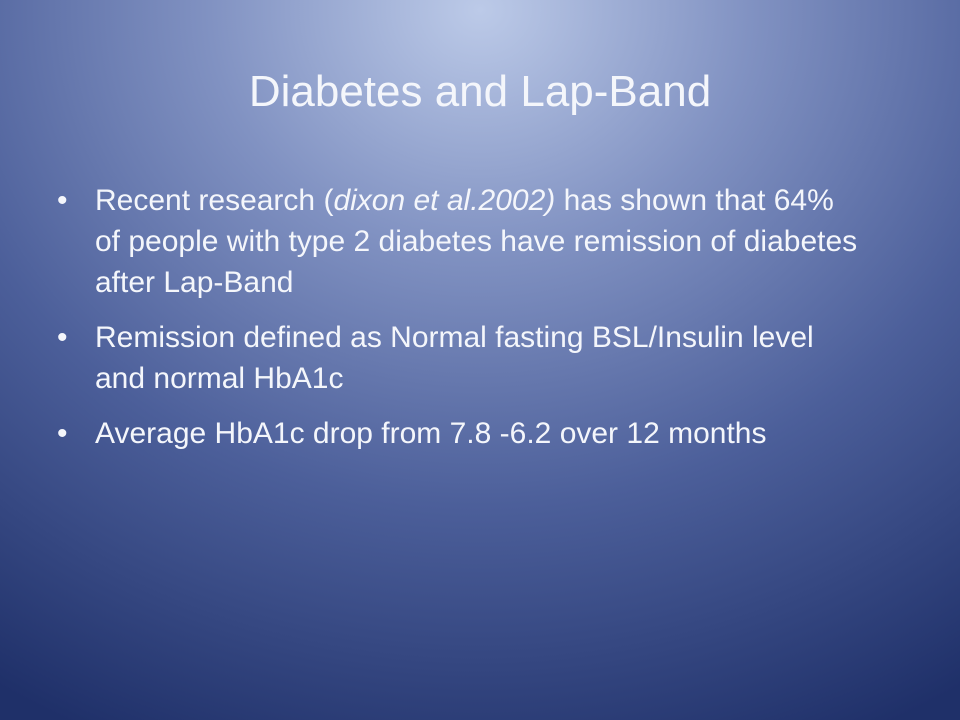 Image resolution: width=960 pixels, height=720 pixels. Describe the element at coordinates (214, 200) in the screenshot. I see `bullet-text: Recent research (` at that location.